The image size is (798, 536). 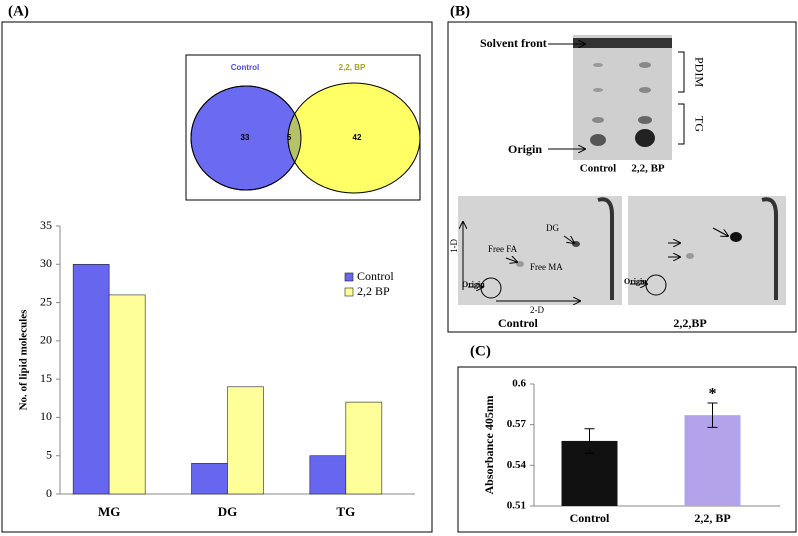 What do you see at coordinates (513, 43) in the screenshot?
I see `tlc-label: Solvent front` at bounding box center [513, 43].